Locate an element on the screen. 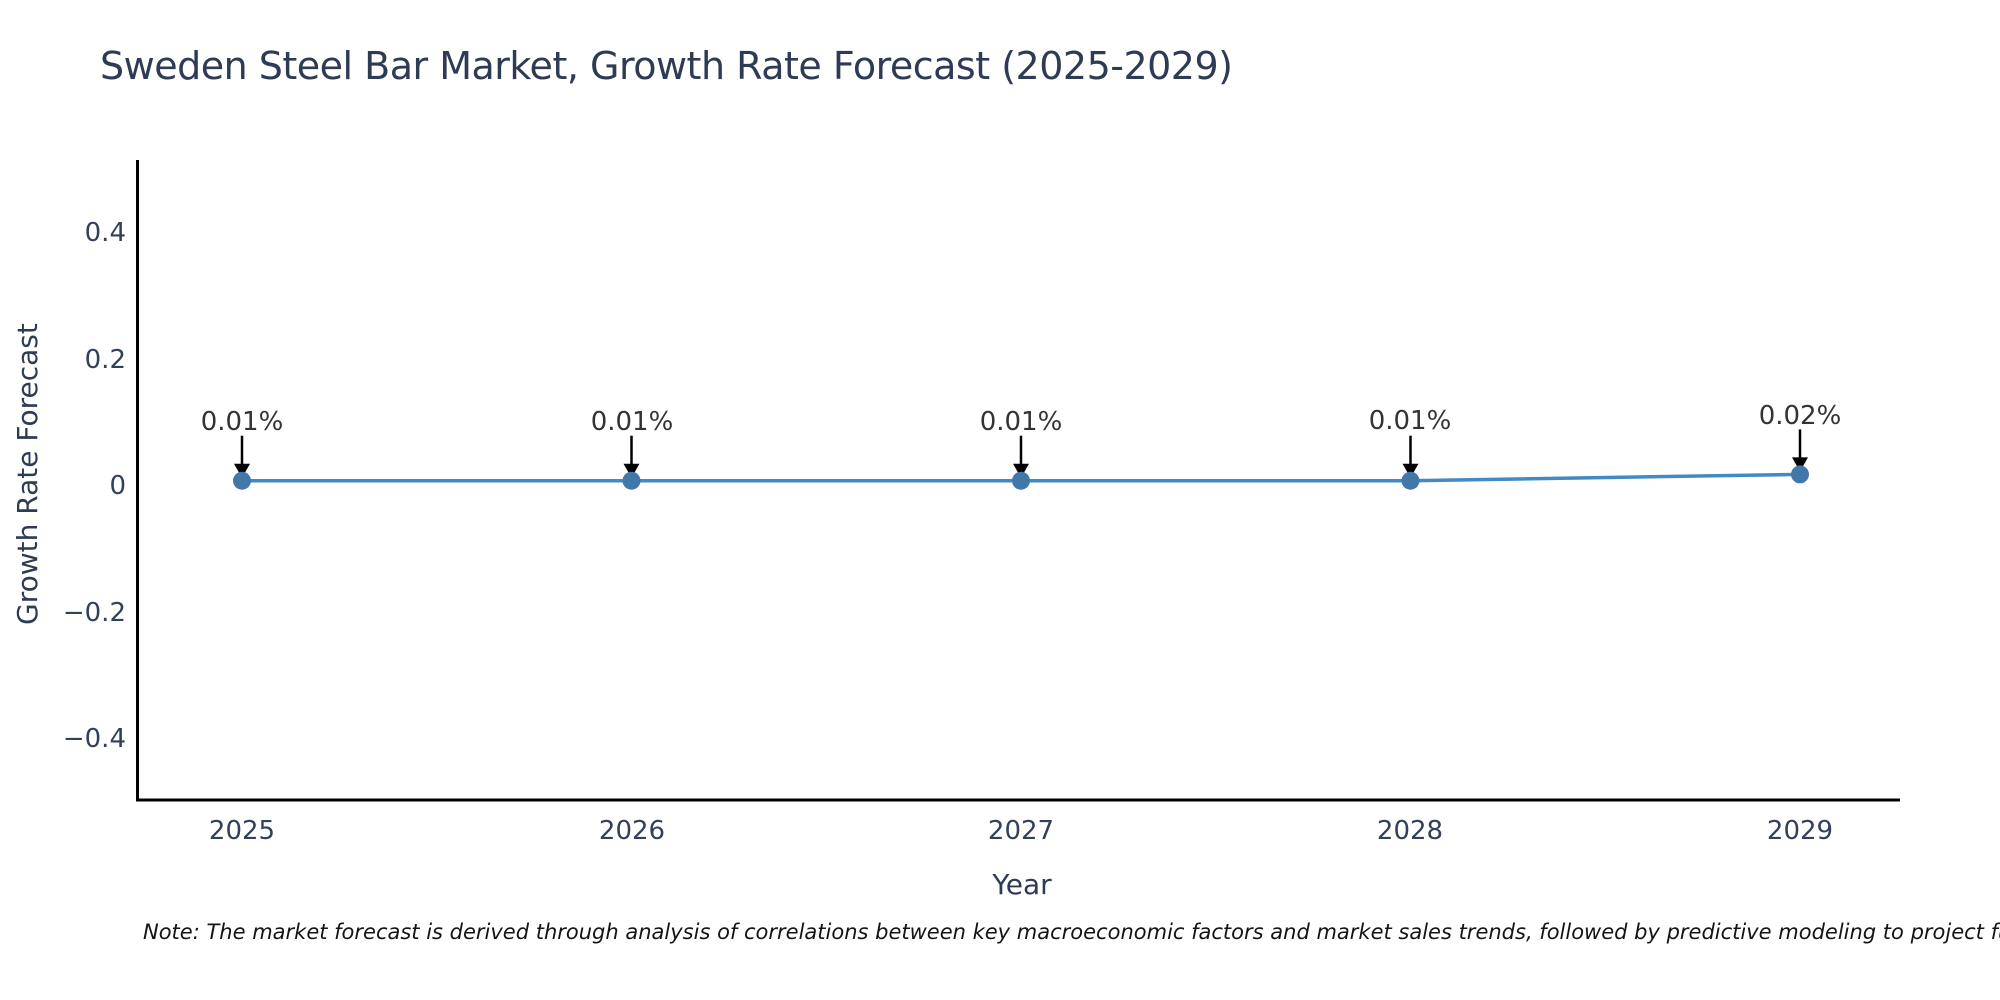 The width and height of the screenshot is (2000, 1000). x-axis-title: Year is located at coordinates (1022, 884).